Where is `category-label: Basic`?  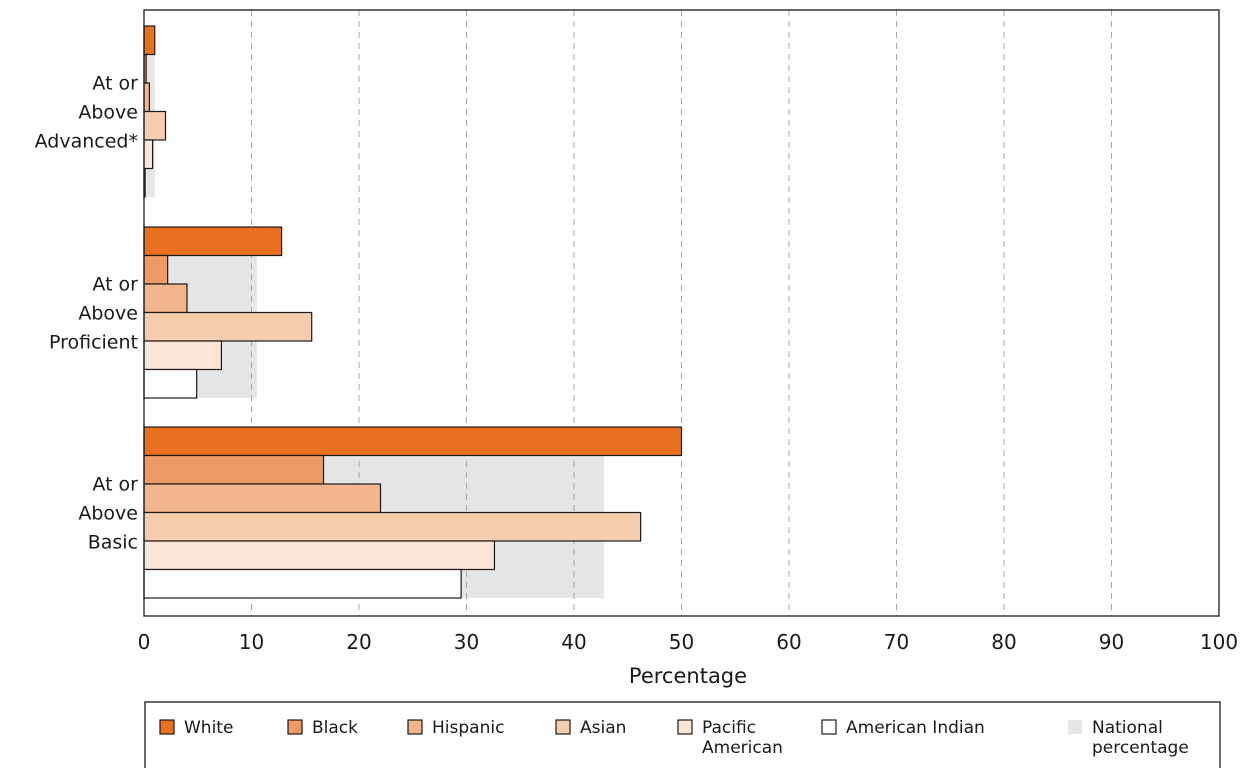 category-label: Basic is located at coordinates (113, 543).